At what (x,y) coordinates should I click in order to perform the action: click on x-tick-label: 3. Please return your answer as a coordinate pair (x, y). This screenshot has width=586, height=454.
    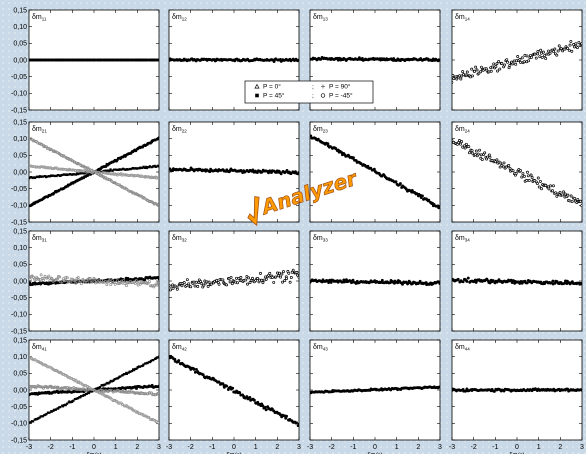
    Looking at the image, I should click on (582, 447).